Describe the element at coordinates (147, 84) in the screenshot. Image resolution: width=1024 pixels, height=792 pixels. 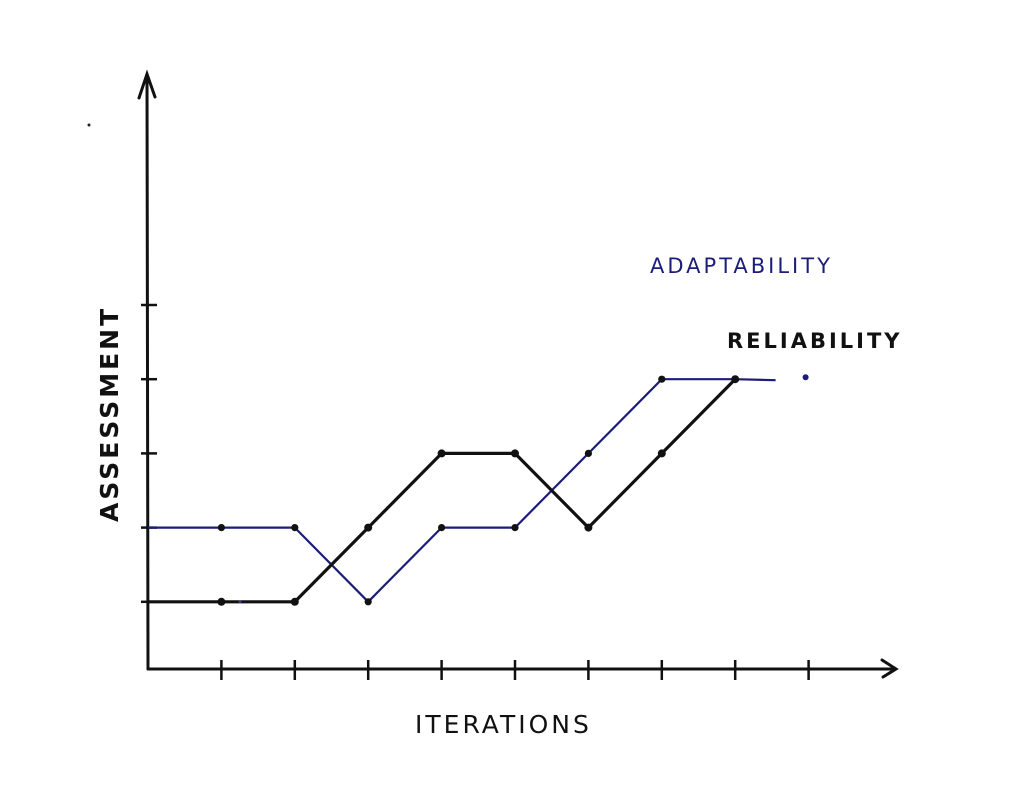
I see `y-axis-arrow-icon` at that location.